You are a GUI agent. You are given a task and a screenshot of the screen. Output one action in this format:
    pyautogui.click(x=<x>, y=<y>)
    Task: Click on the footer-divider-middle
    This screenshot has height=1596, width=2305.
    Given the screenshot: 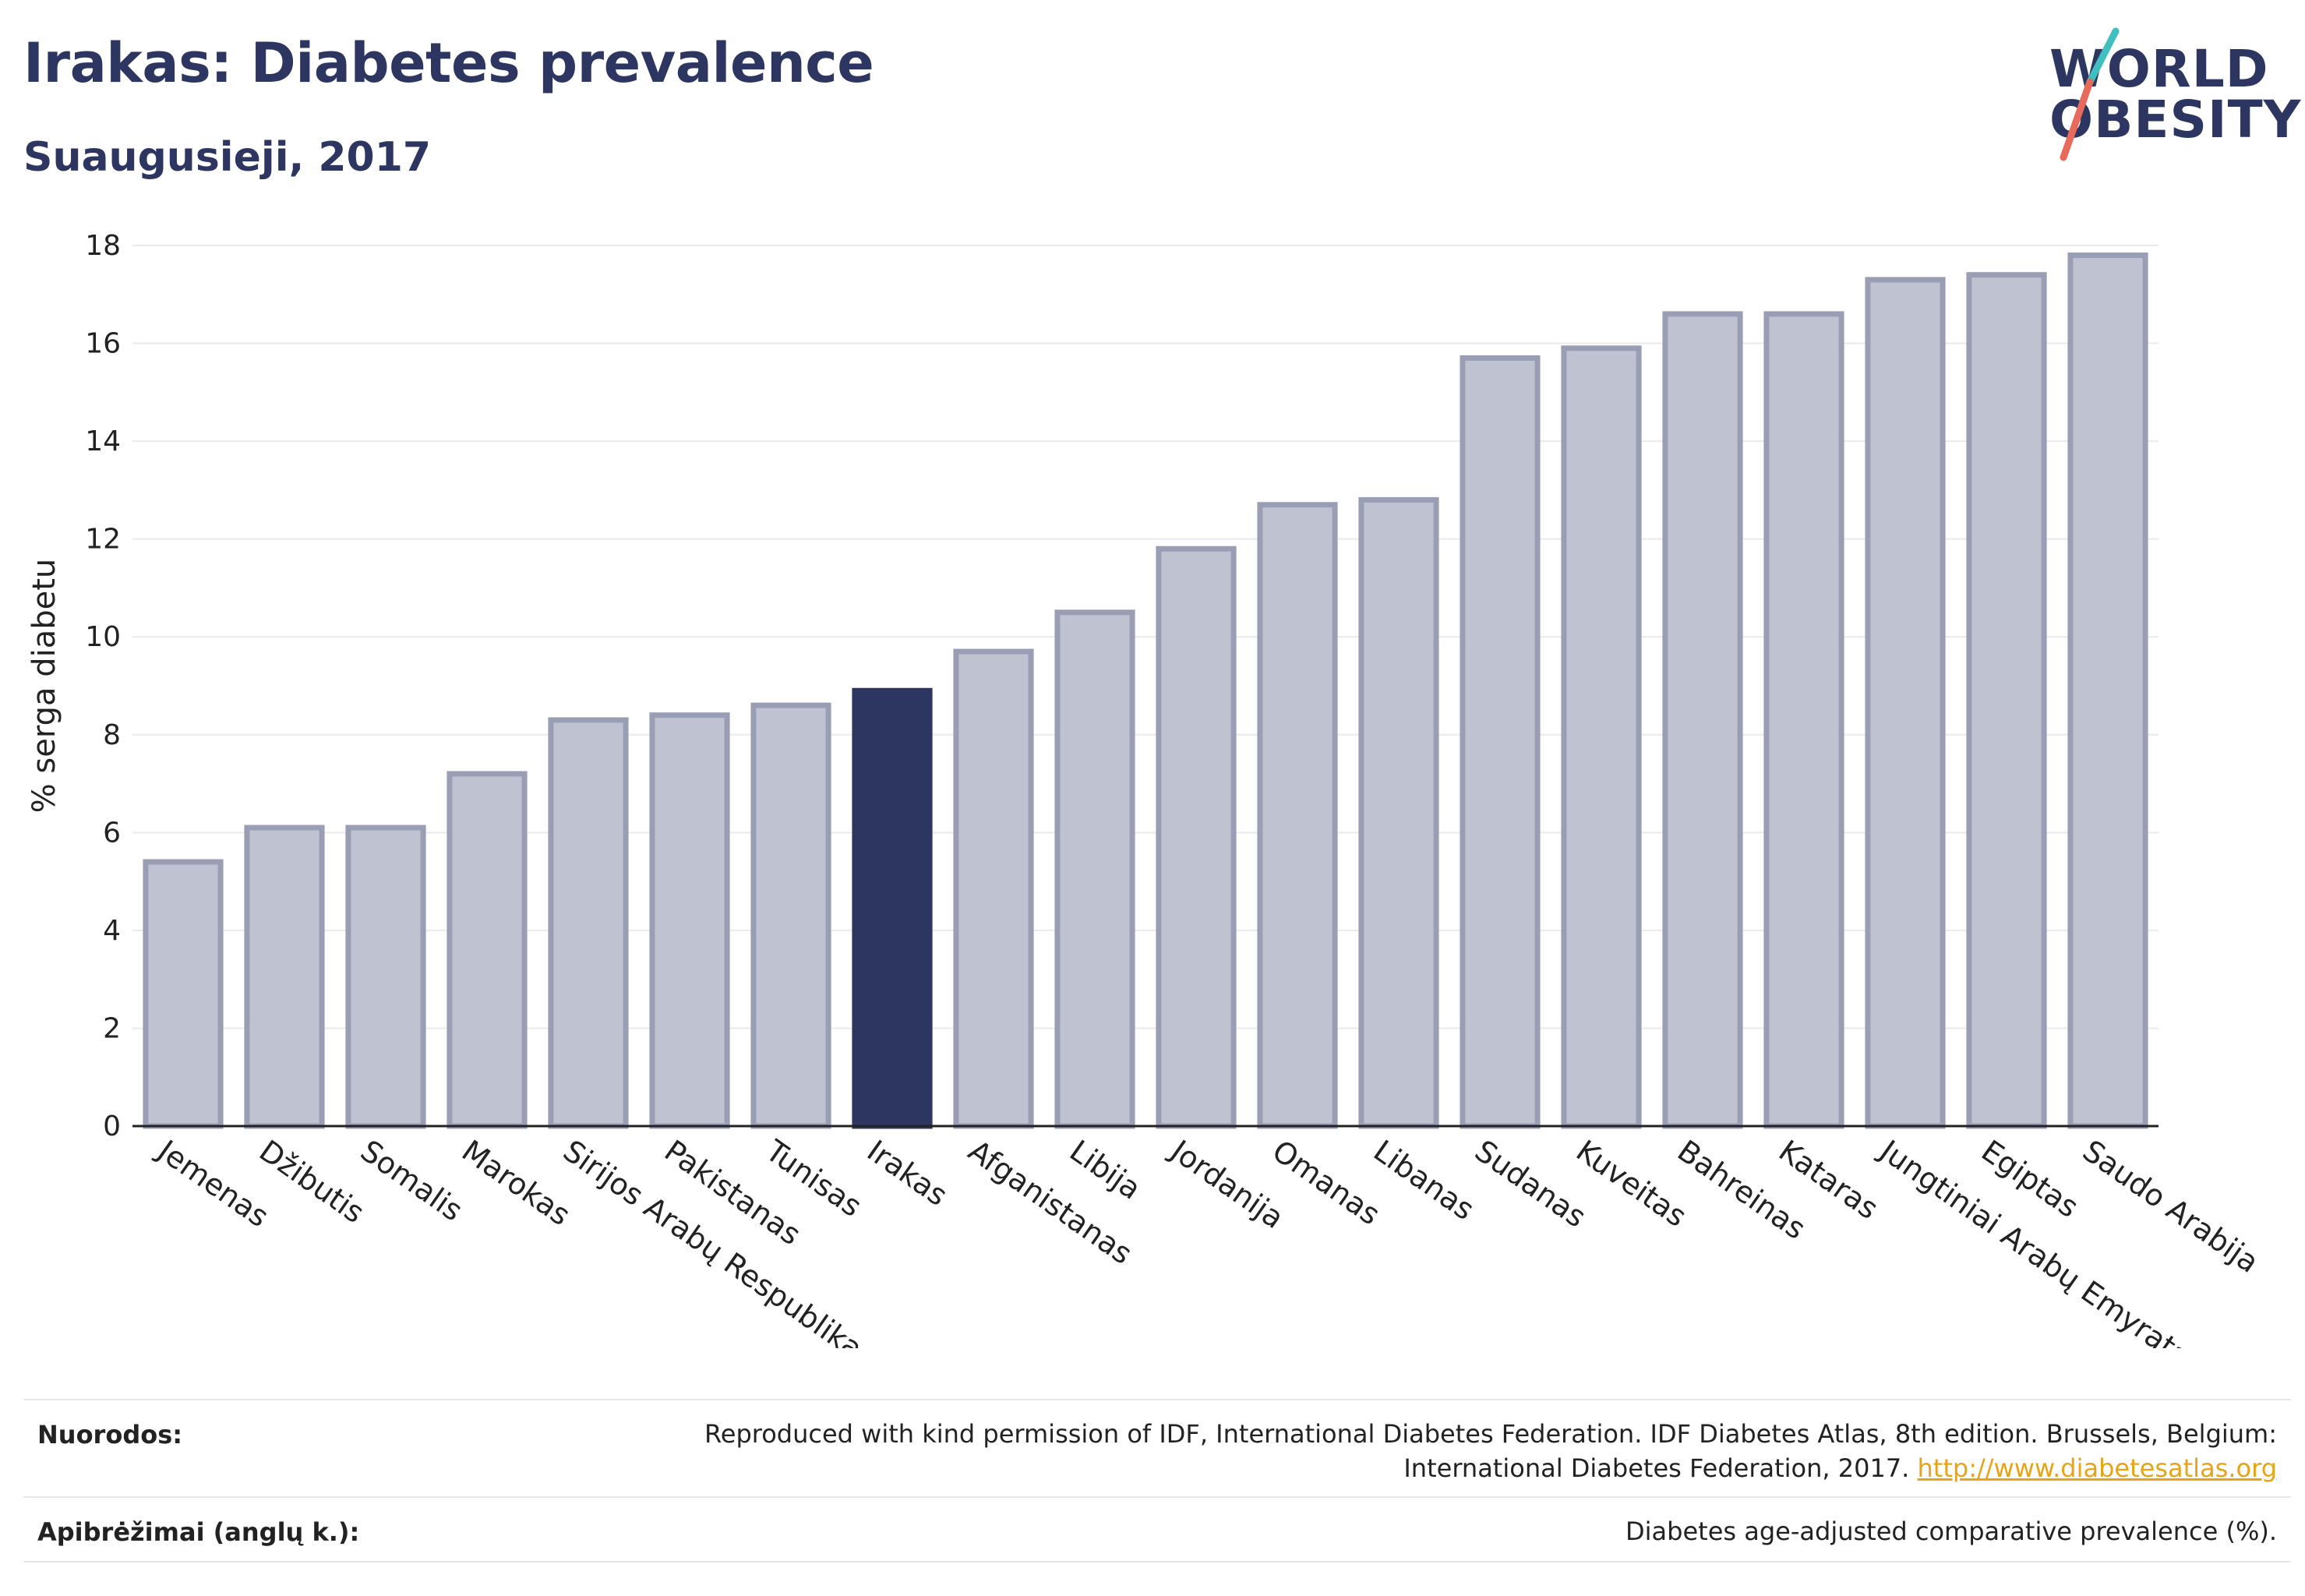 What is the action you would take?
    pyautogui.click(x=1157, y=1497)
    